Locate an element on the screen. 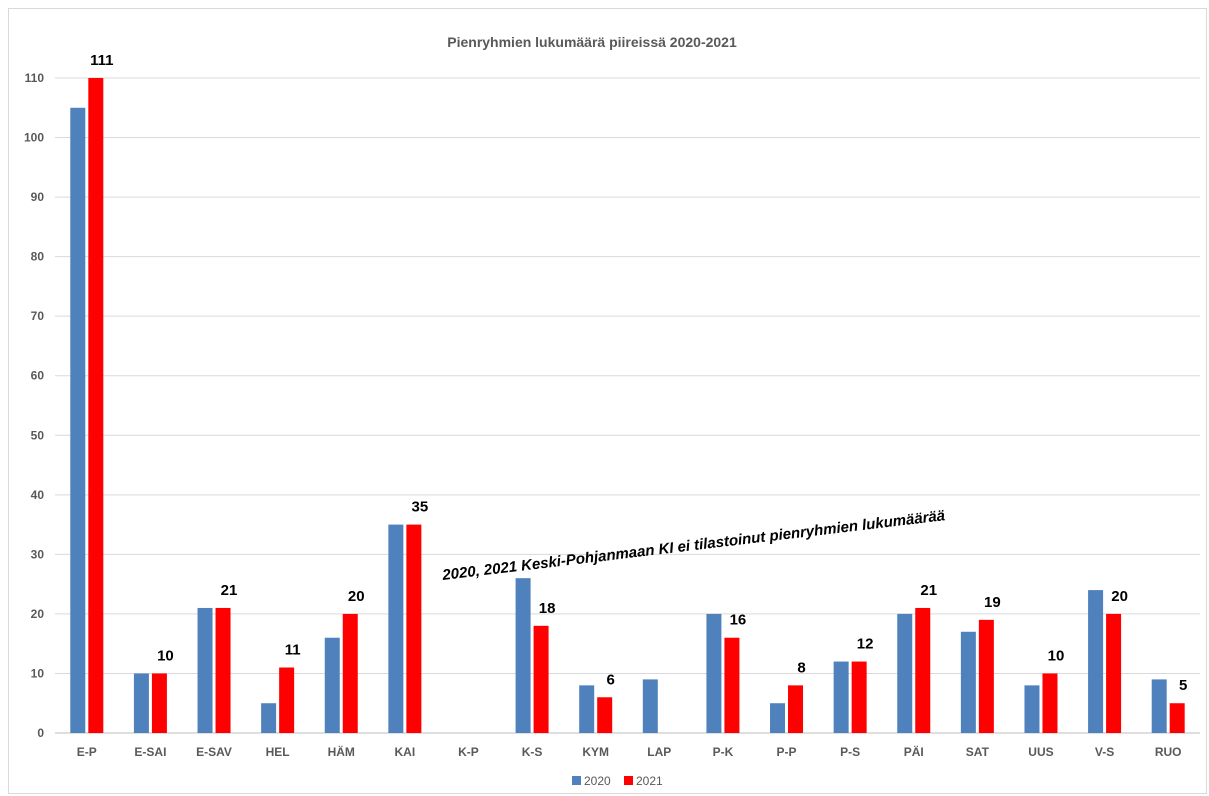 The width and height of the screenshot is (1209, 796). x-tick-label: E-SAI is located at coordinates (150, 752).